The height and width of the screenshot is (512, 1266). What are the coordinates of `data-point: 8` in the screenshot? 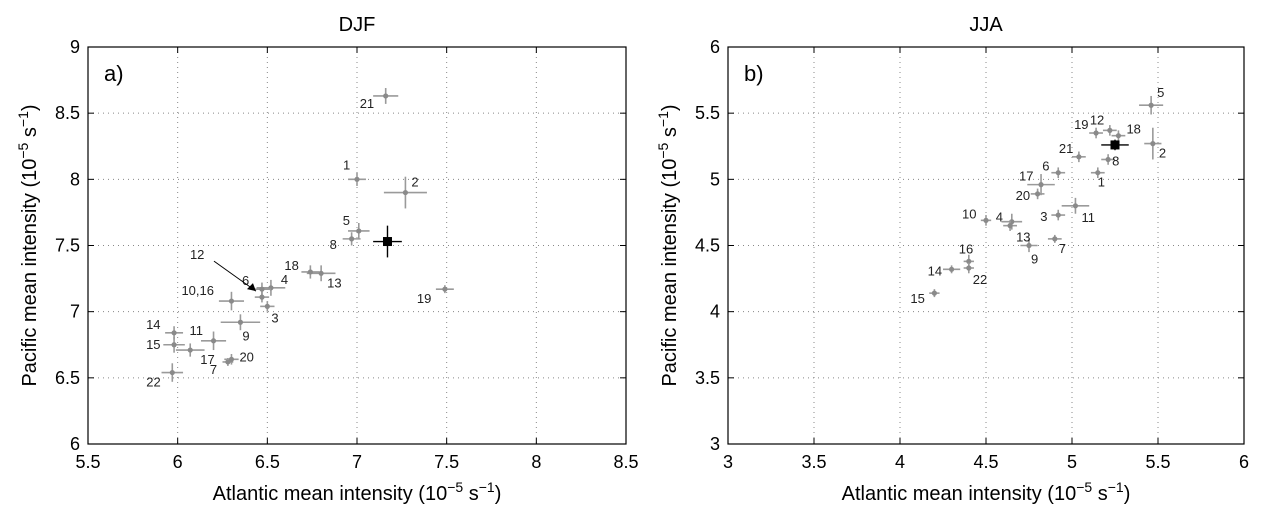 It's located at (1110, 160).